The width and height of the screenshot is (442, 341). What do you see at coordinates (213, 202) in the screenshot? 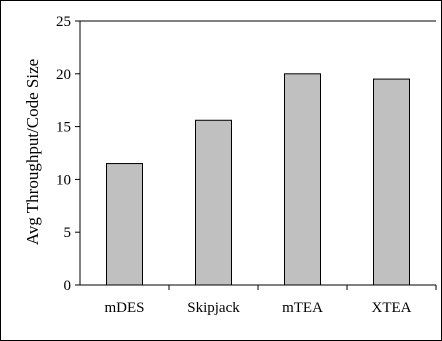
I see `bar-skipjack` at bounding box center [213, 202].